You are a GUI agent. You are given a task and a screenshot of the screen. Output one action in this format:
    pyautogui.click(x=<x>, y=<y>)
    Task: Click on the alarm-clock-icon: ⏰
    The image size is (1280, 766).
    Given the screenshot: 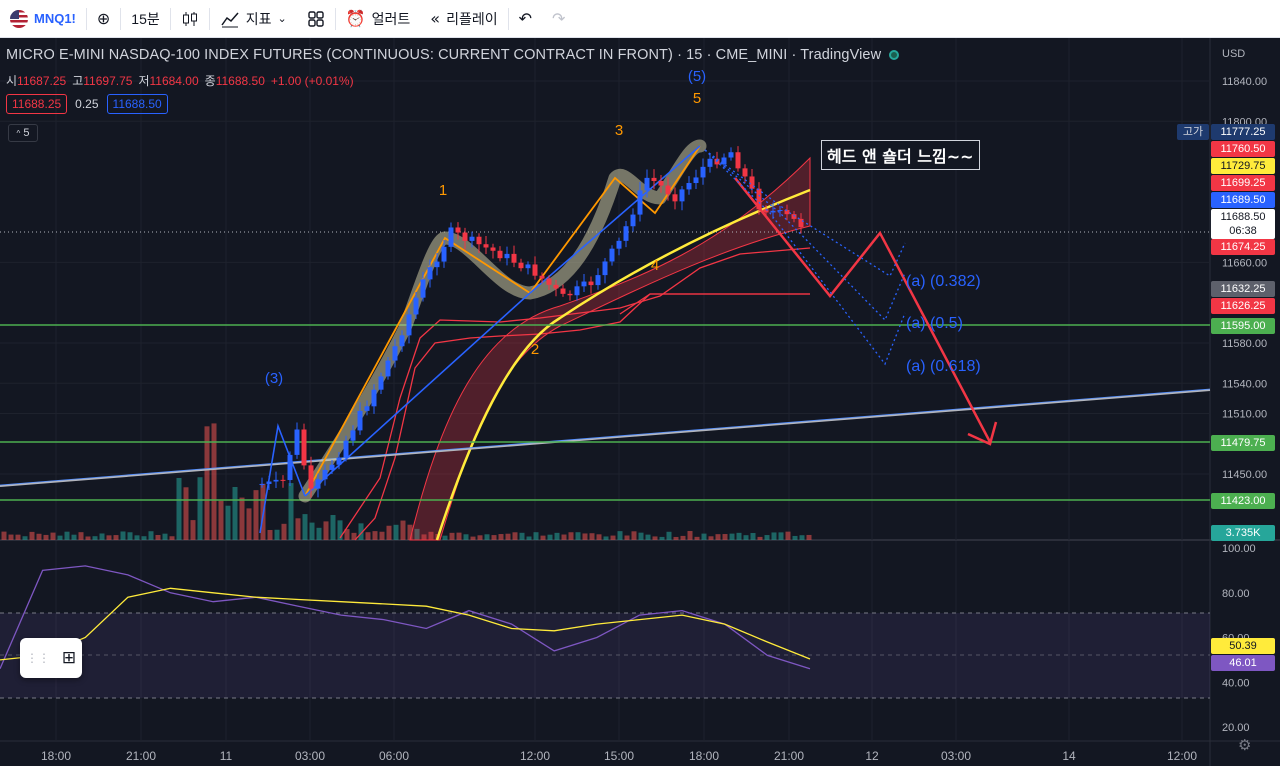 What is the action you would take?
    pyautogui.click(x=355, y=18)
    